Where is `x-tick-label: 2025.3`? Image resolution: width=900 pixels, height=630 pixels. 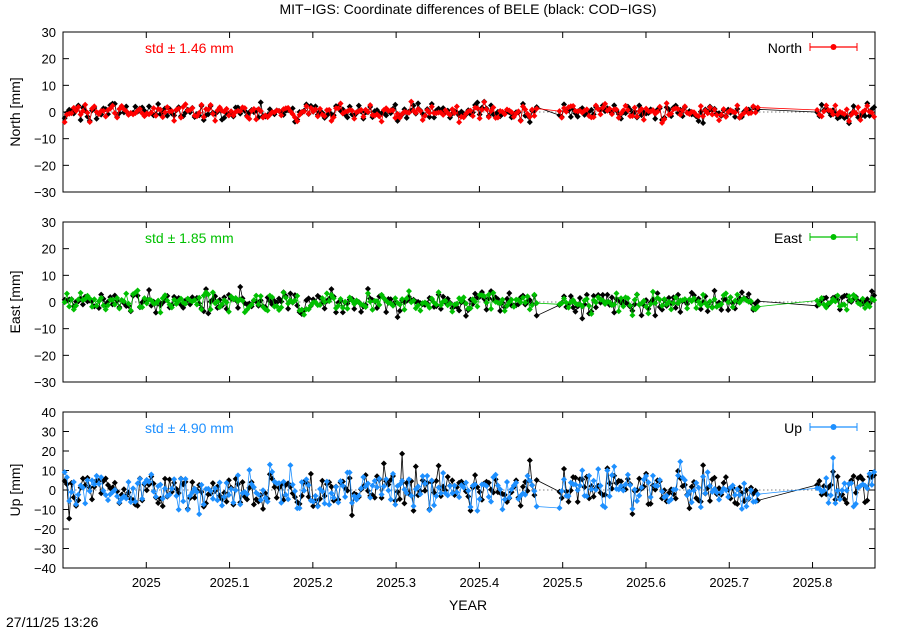
x-tick-label: 2025.3 is located at coordinates (396, 582).